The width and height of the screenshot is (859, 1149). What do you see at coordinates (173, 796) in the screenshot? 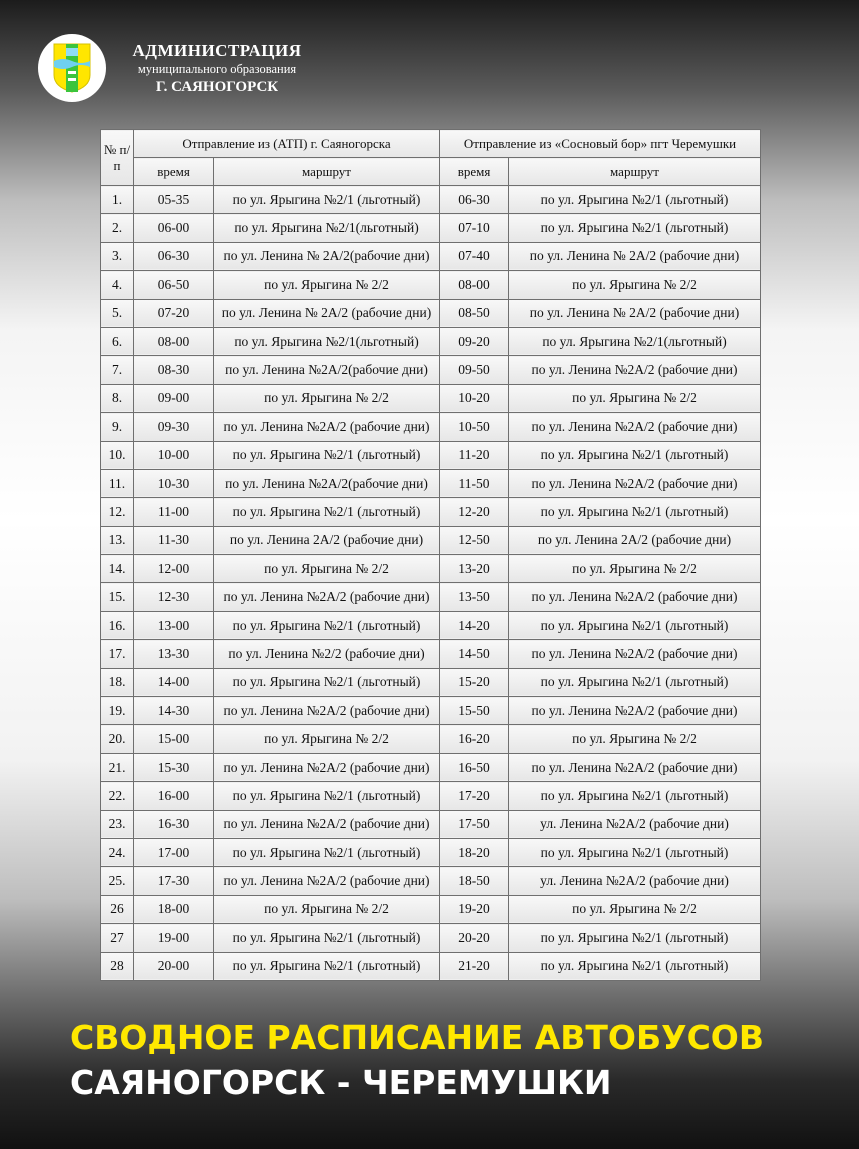
I see `departure-time-sayanogorsk: 16-00` at bounding box center [173, 796].